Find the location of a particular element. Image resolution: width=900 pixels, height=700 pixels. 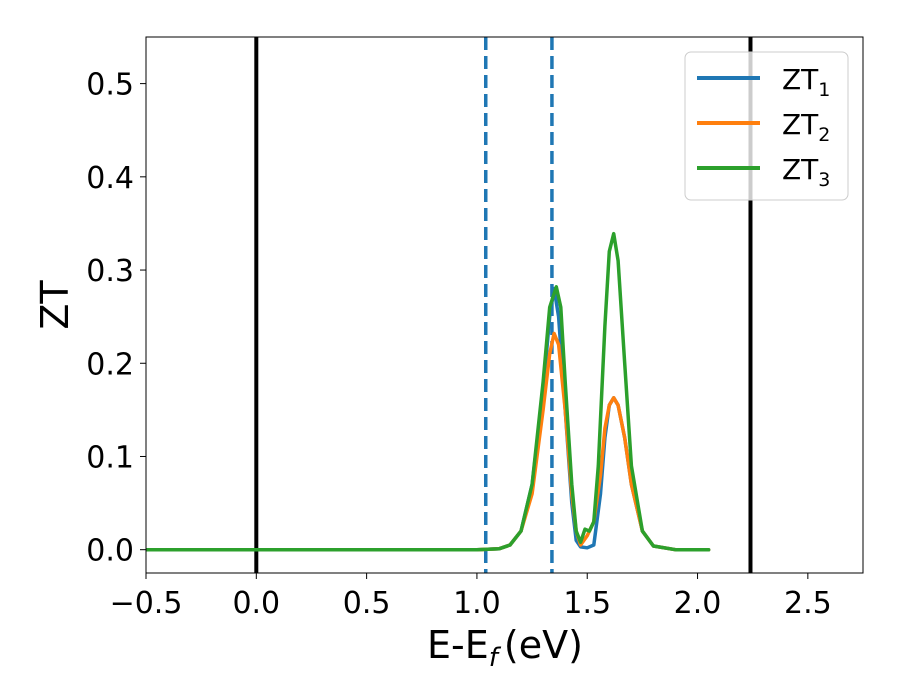

y-tick-label: 0.5 is located at coordinates (110, 85).